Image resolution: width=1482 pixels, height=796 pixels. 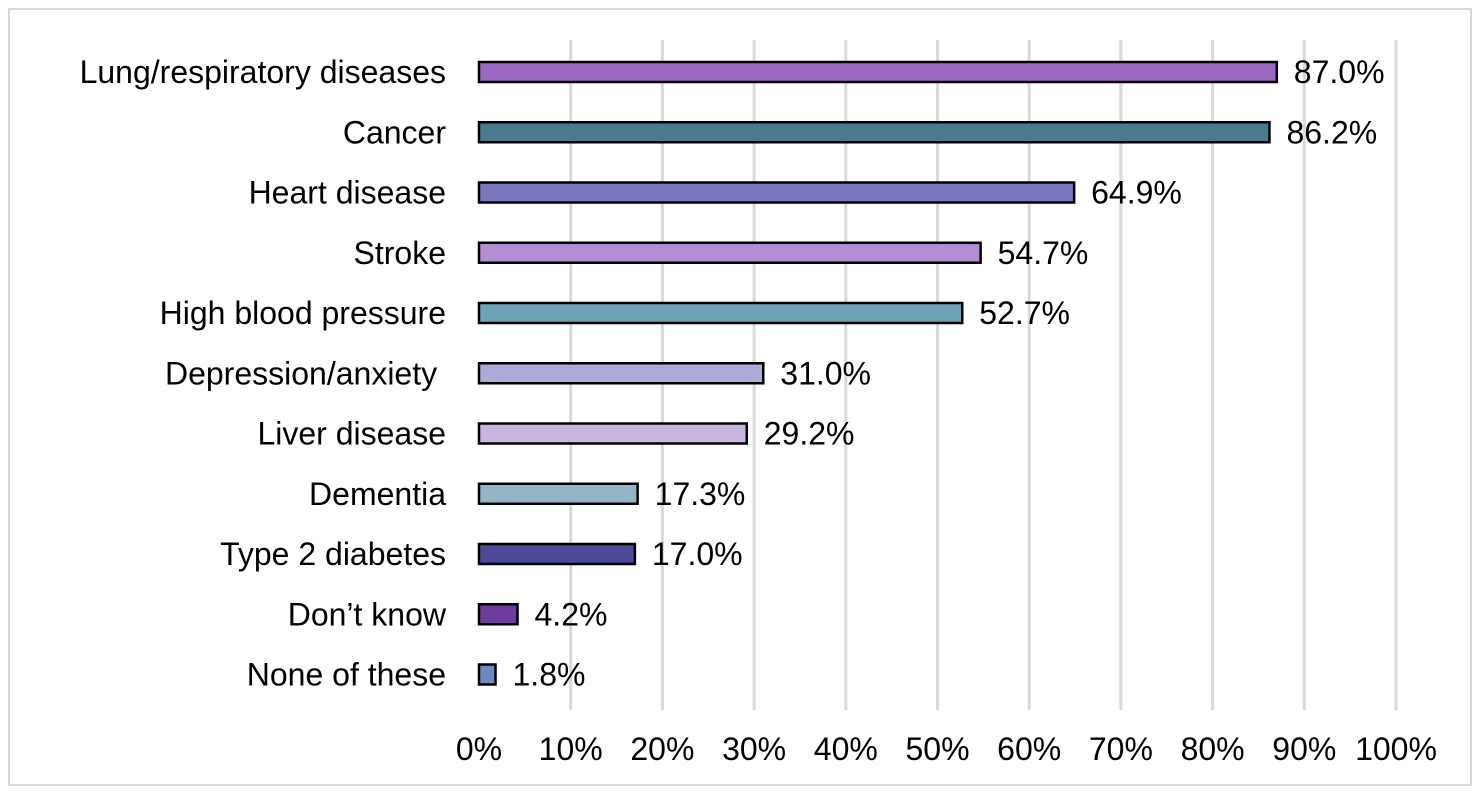 I want to click on data-label: 31.0%, so click(x=825, y=373).